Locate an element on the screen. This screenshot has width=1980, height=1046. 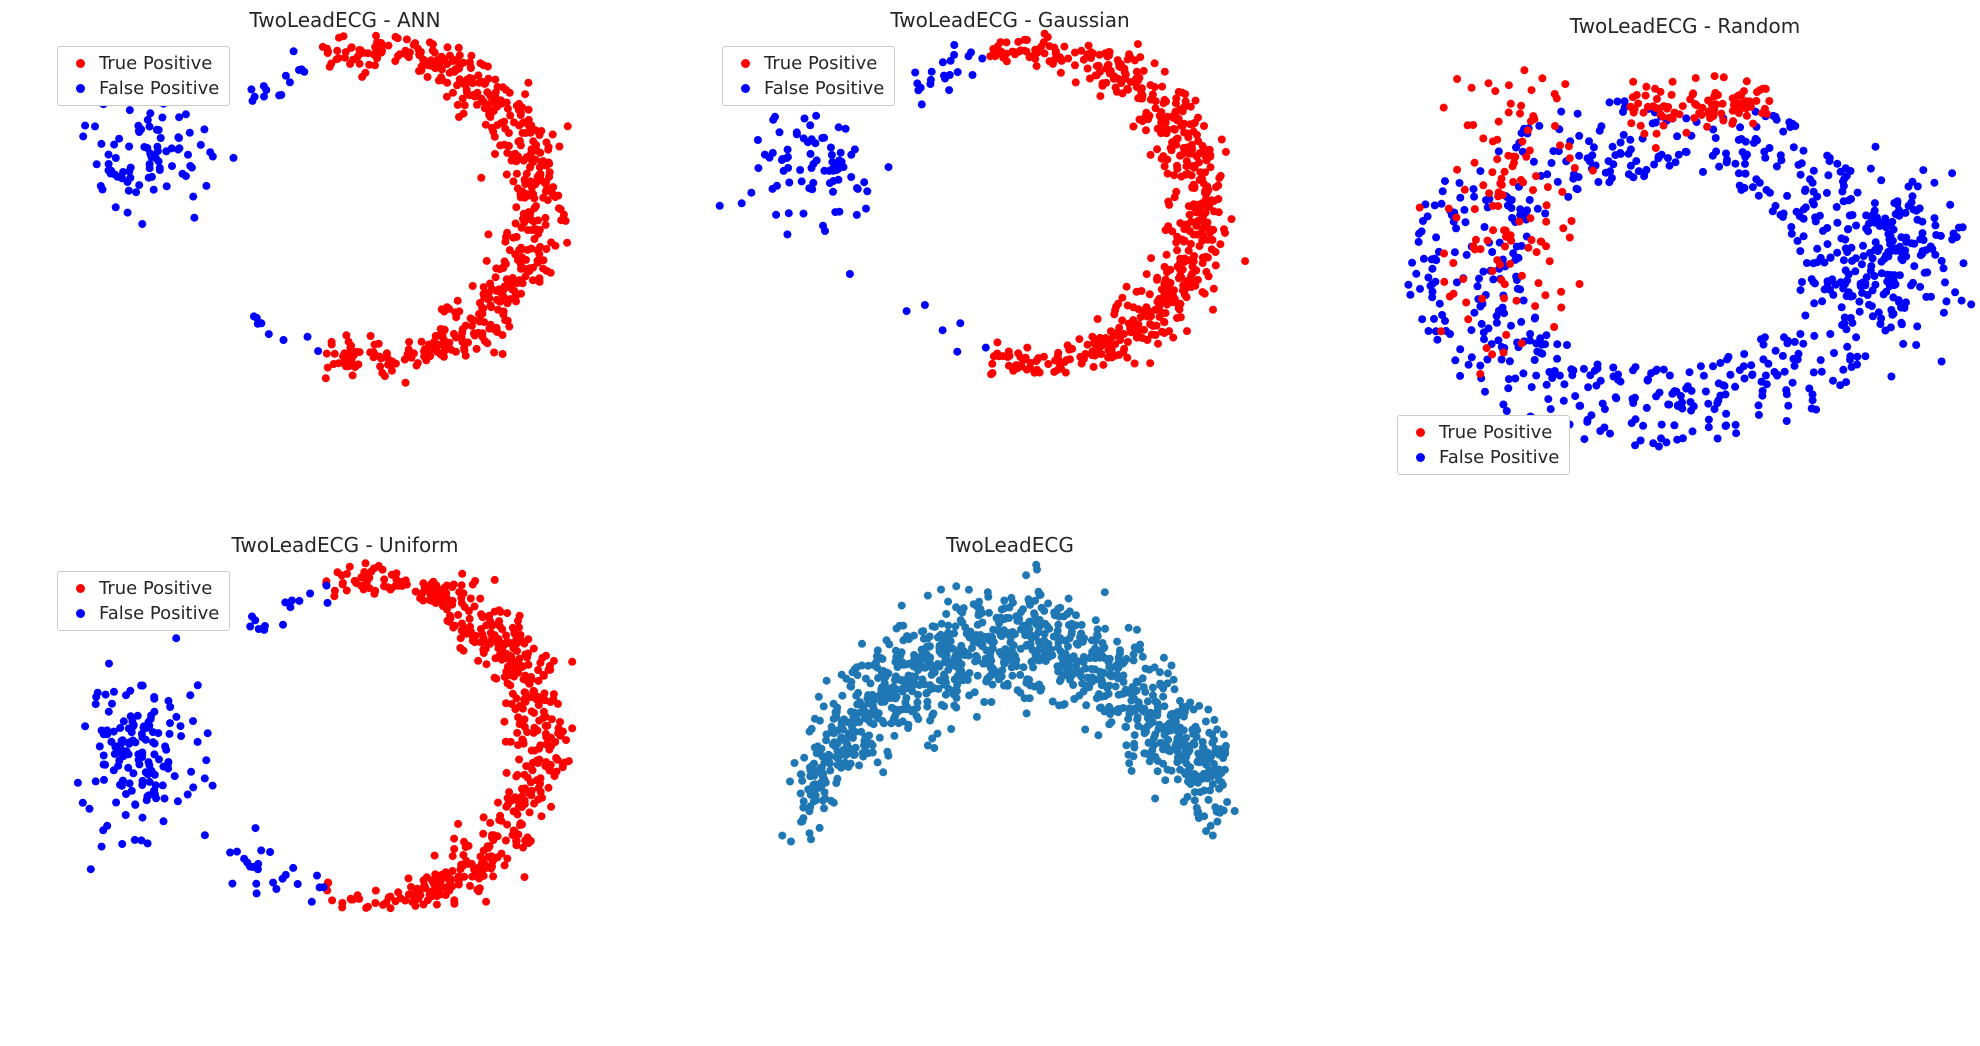
plot-raw: TwoLeadECG is located at coordinates (1010, 770).